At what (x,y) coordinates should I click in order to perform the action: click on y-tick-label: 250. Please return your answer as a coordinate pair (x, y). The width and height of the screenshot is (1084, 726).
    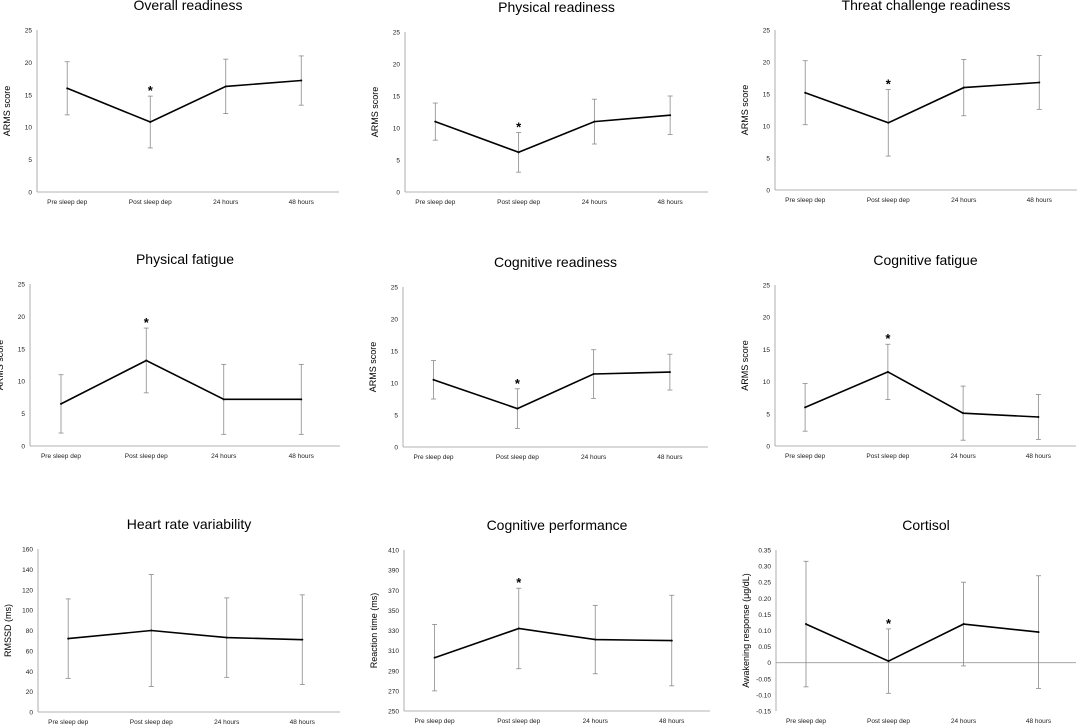
    Looking at the image, I should click on (393, 712).